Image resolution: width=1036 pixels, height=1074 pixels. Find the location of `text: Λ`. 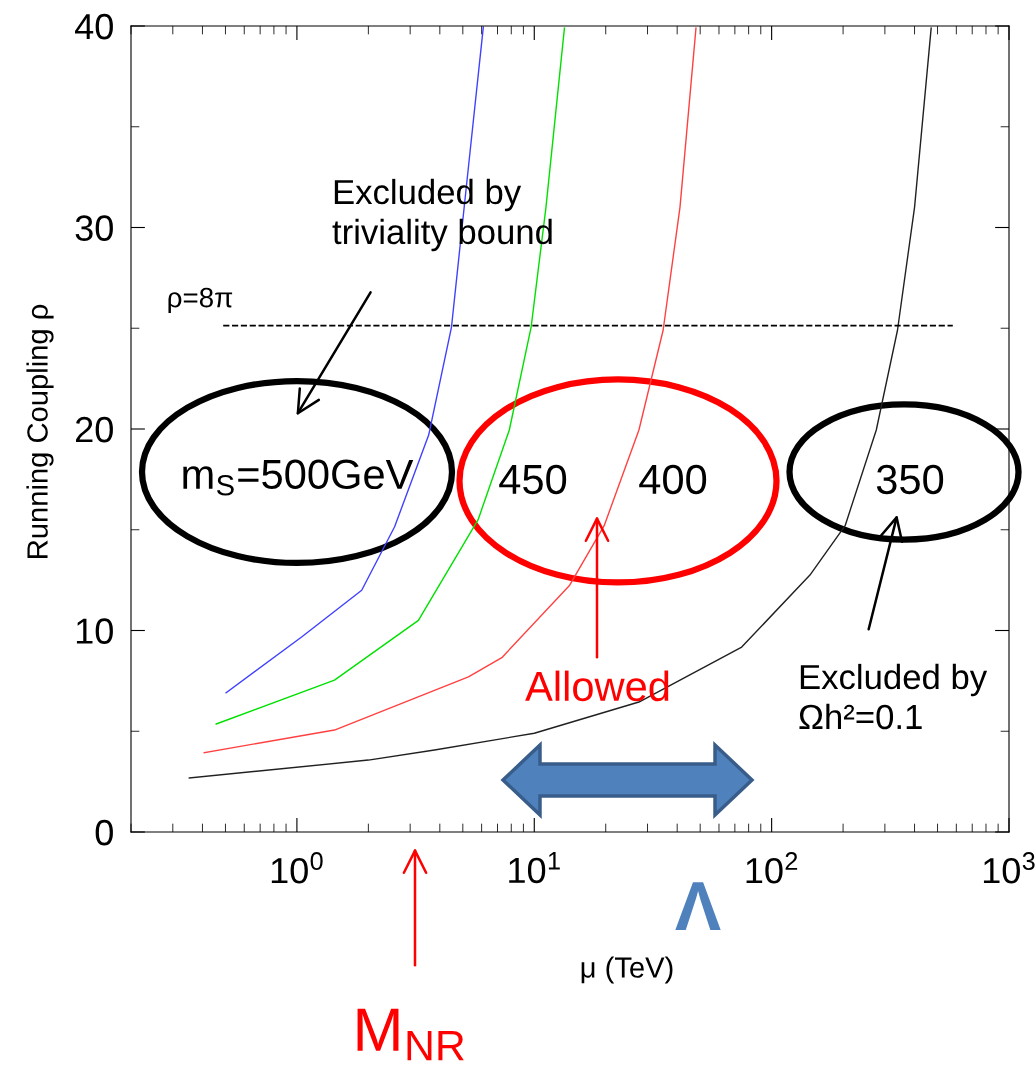

text: Λ is located at coordinates (698, 906).